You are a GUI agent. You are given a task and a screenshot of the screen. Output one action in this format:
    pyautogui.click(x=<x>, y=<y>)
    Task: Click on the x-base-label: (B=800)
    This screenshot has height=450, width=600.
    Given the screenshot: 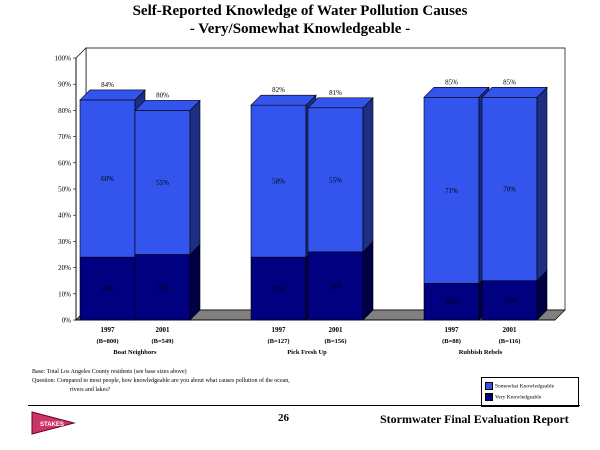 What is the action you would take?
    pyautogui.click(x=107, y=341)
    